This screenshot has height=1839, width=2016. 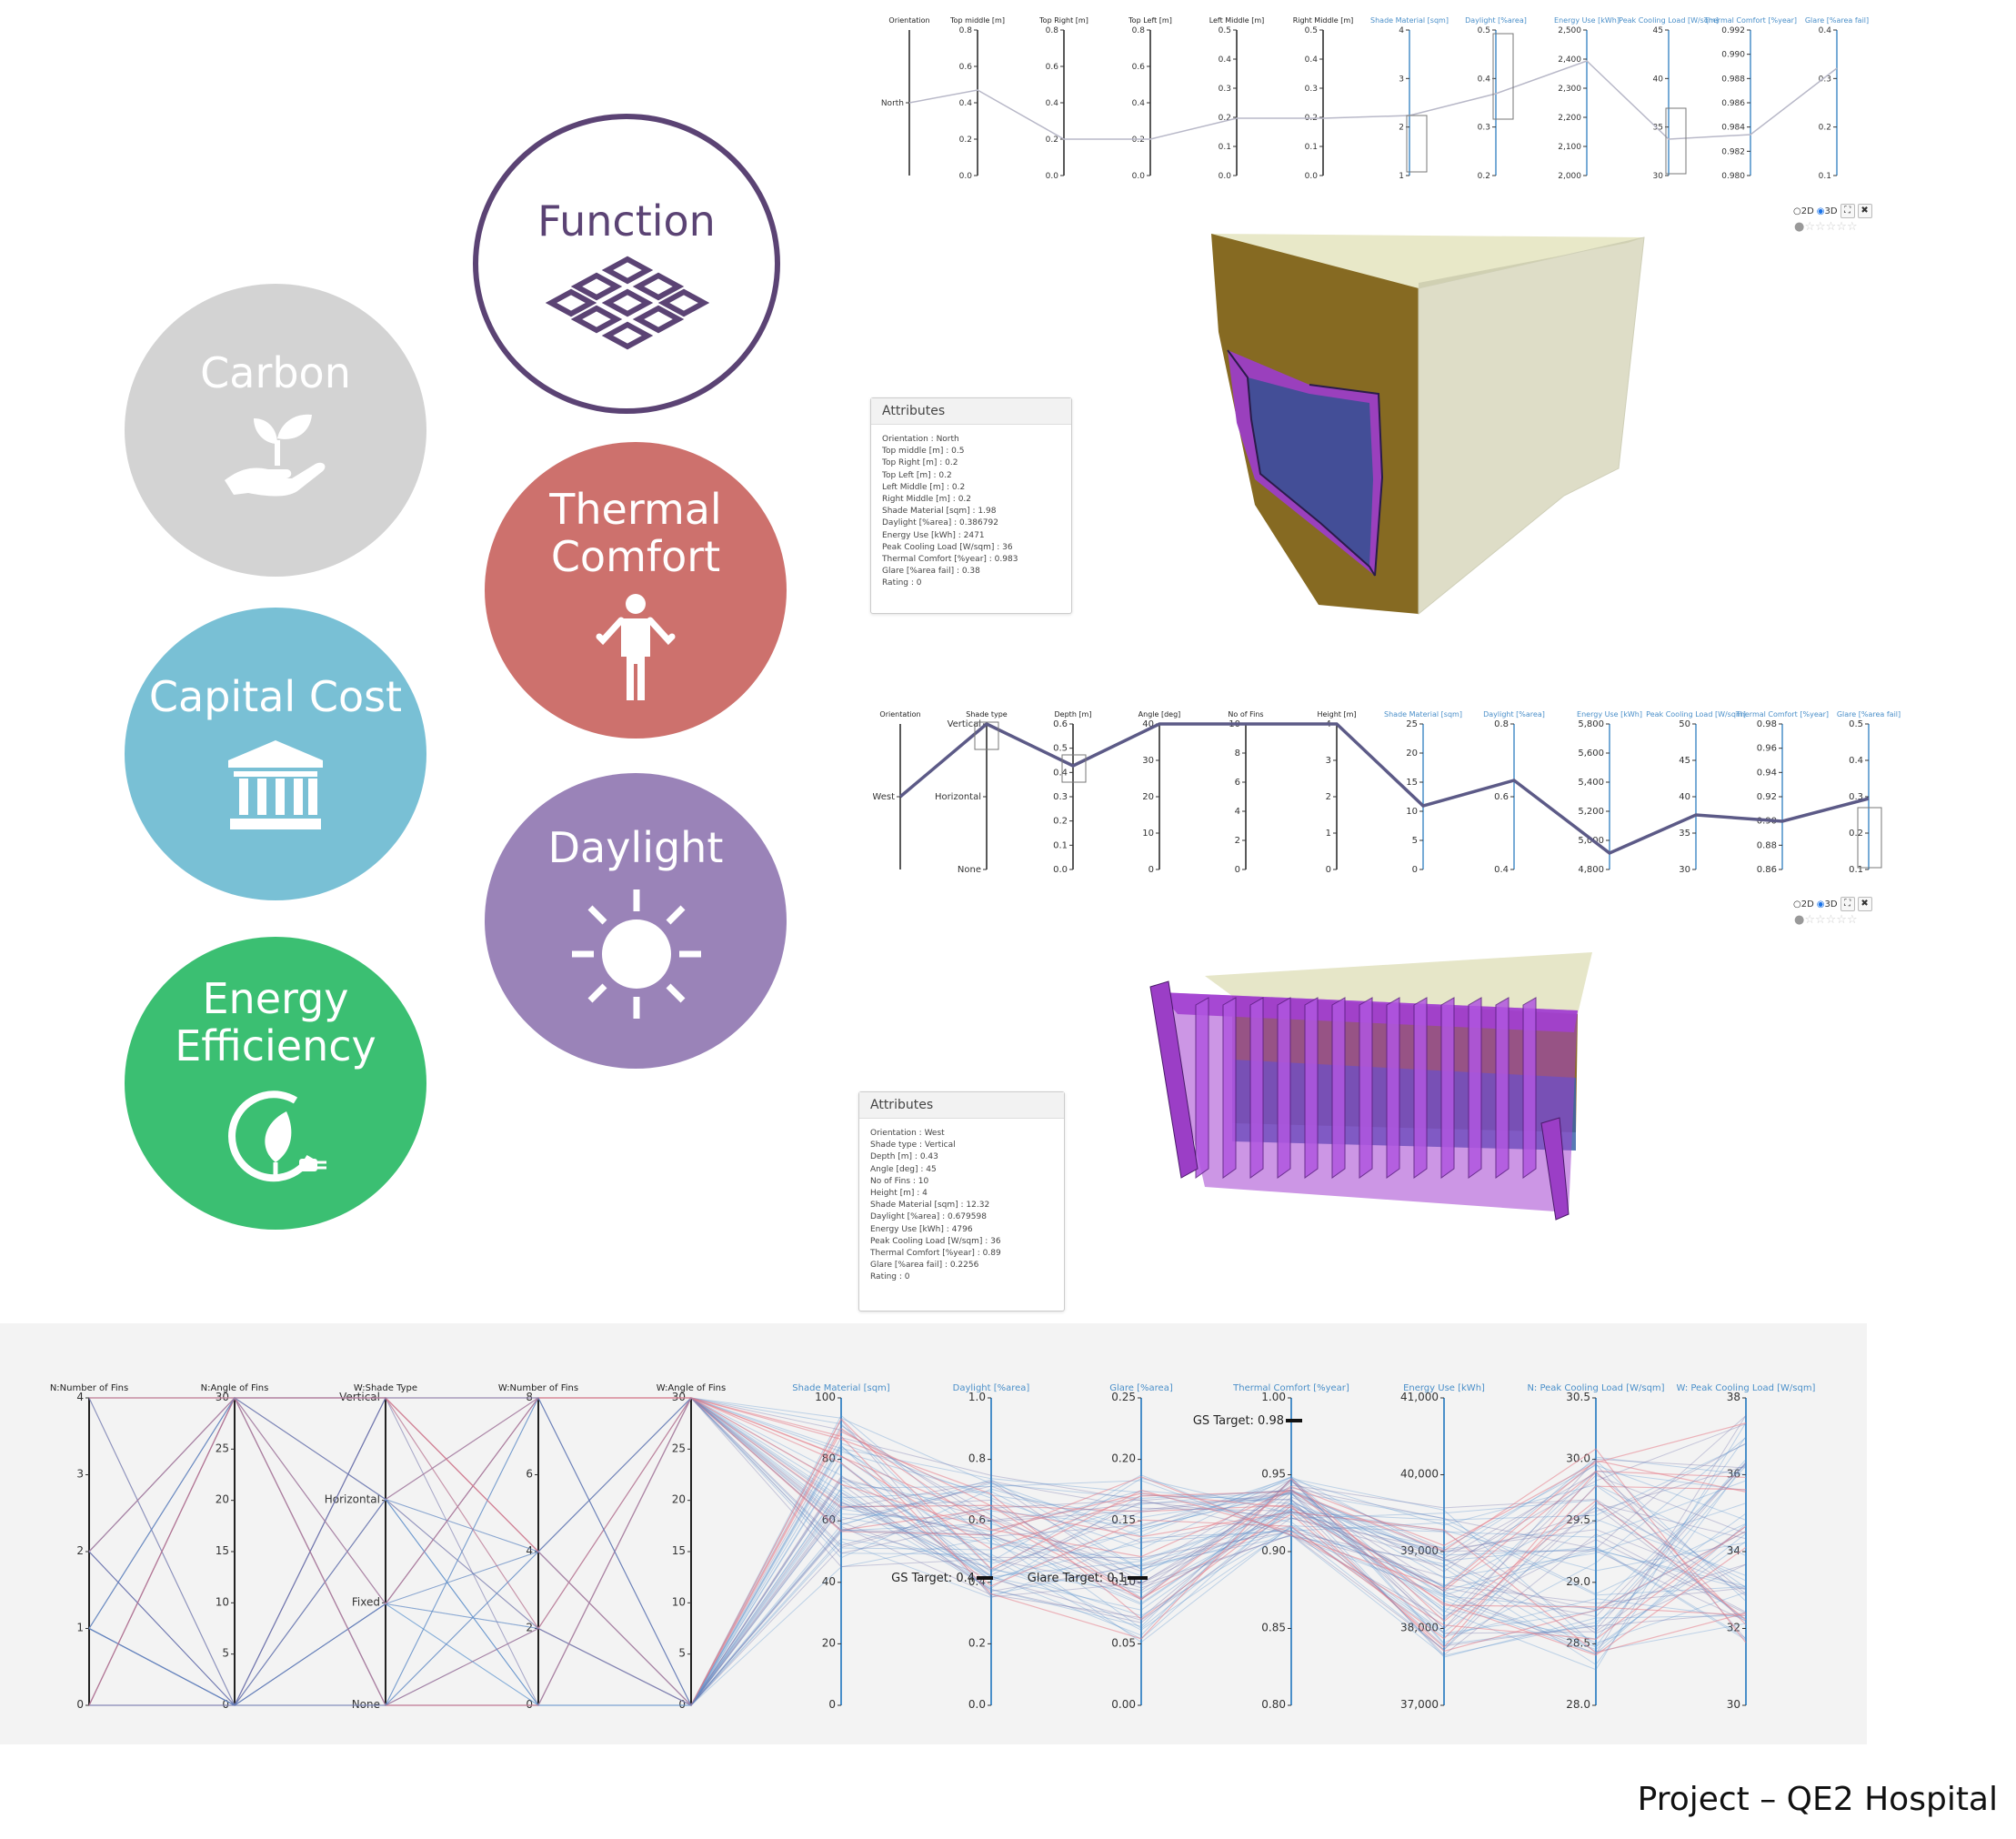 I want to click on tick-label: 0.94, so click(x=1767, y=773).